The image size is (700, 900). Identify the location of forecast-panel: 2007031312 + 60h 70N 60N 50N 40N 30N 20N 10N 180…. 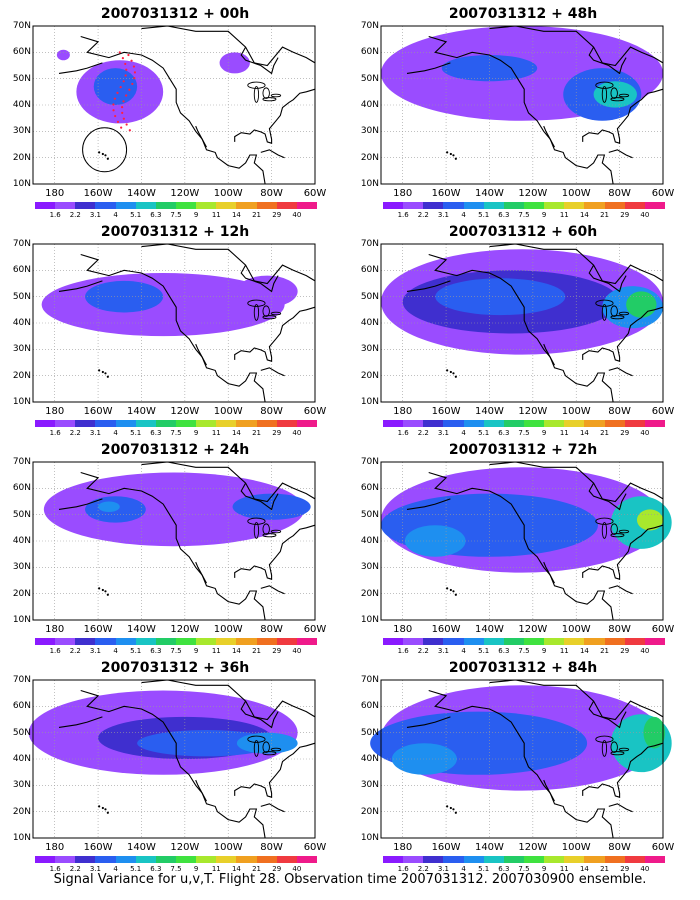
(518, 330).